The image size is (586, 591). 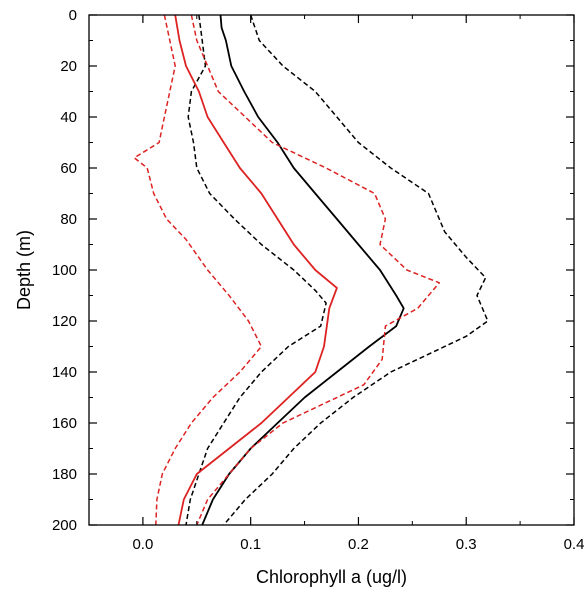 What do you see at coordinates (68, 168) in the screenshot?
I see `y-tick-label: 60` at bounding box center [68, 168].